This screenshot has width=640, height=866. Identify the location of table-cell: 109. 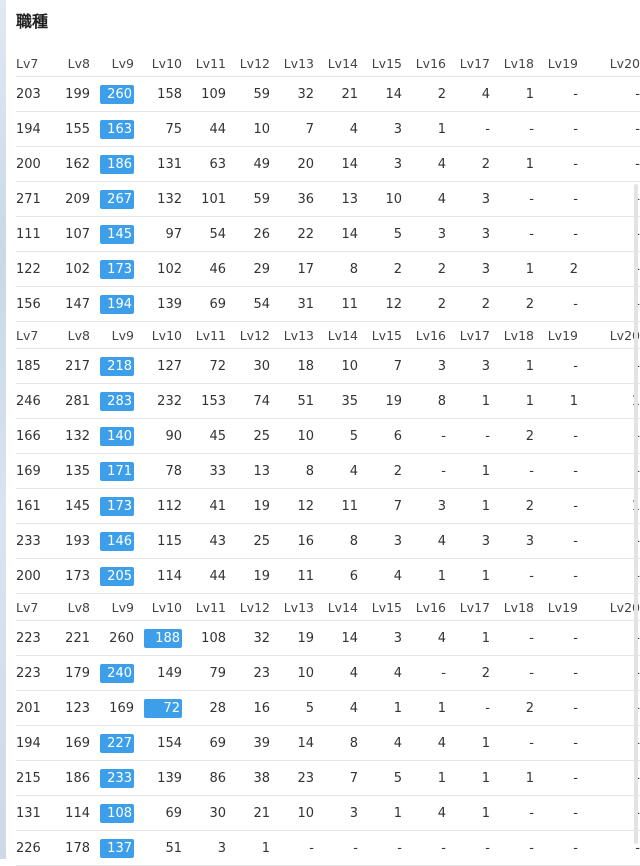
(208, 94).